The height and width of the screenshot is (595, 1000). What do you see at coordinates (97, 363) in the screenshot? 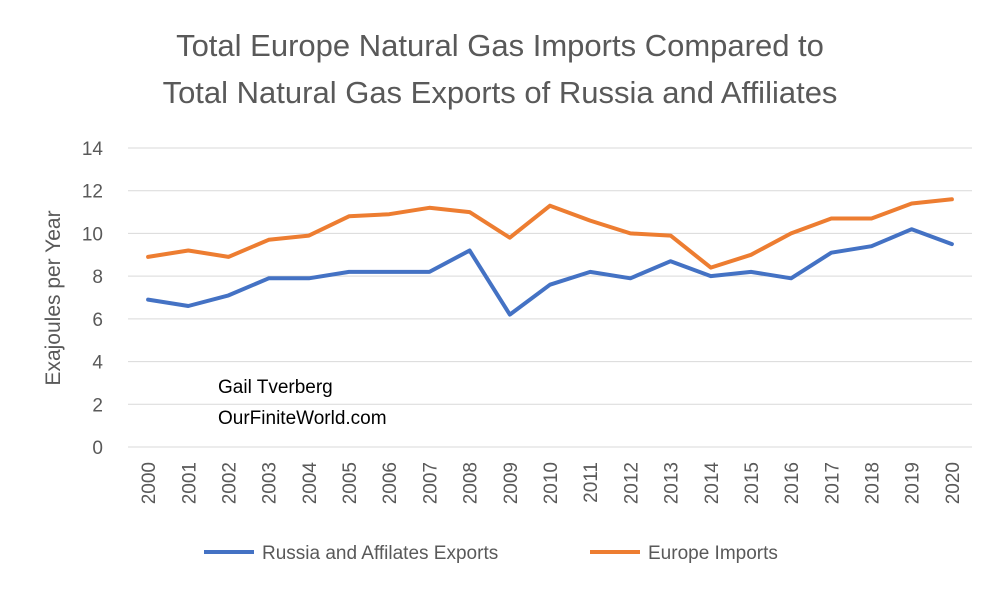
I see `y-tick-label: 4` at bounding box center [97, 363].